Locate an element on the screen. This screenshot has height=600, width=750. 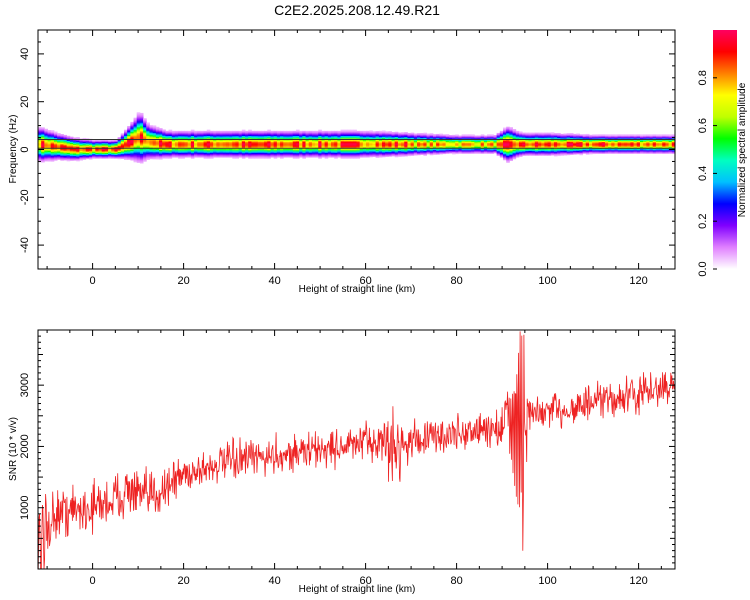
spectrogram-x-tick-label: 60 is located at coordinates (365, 281).